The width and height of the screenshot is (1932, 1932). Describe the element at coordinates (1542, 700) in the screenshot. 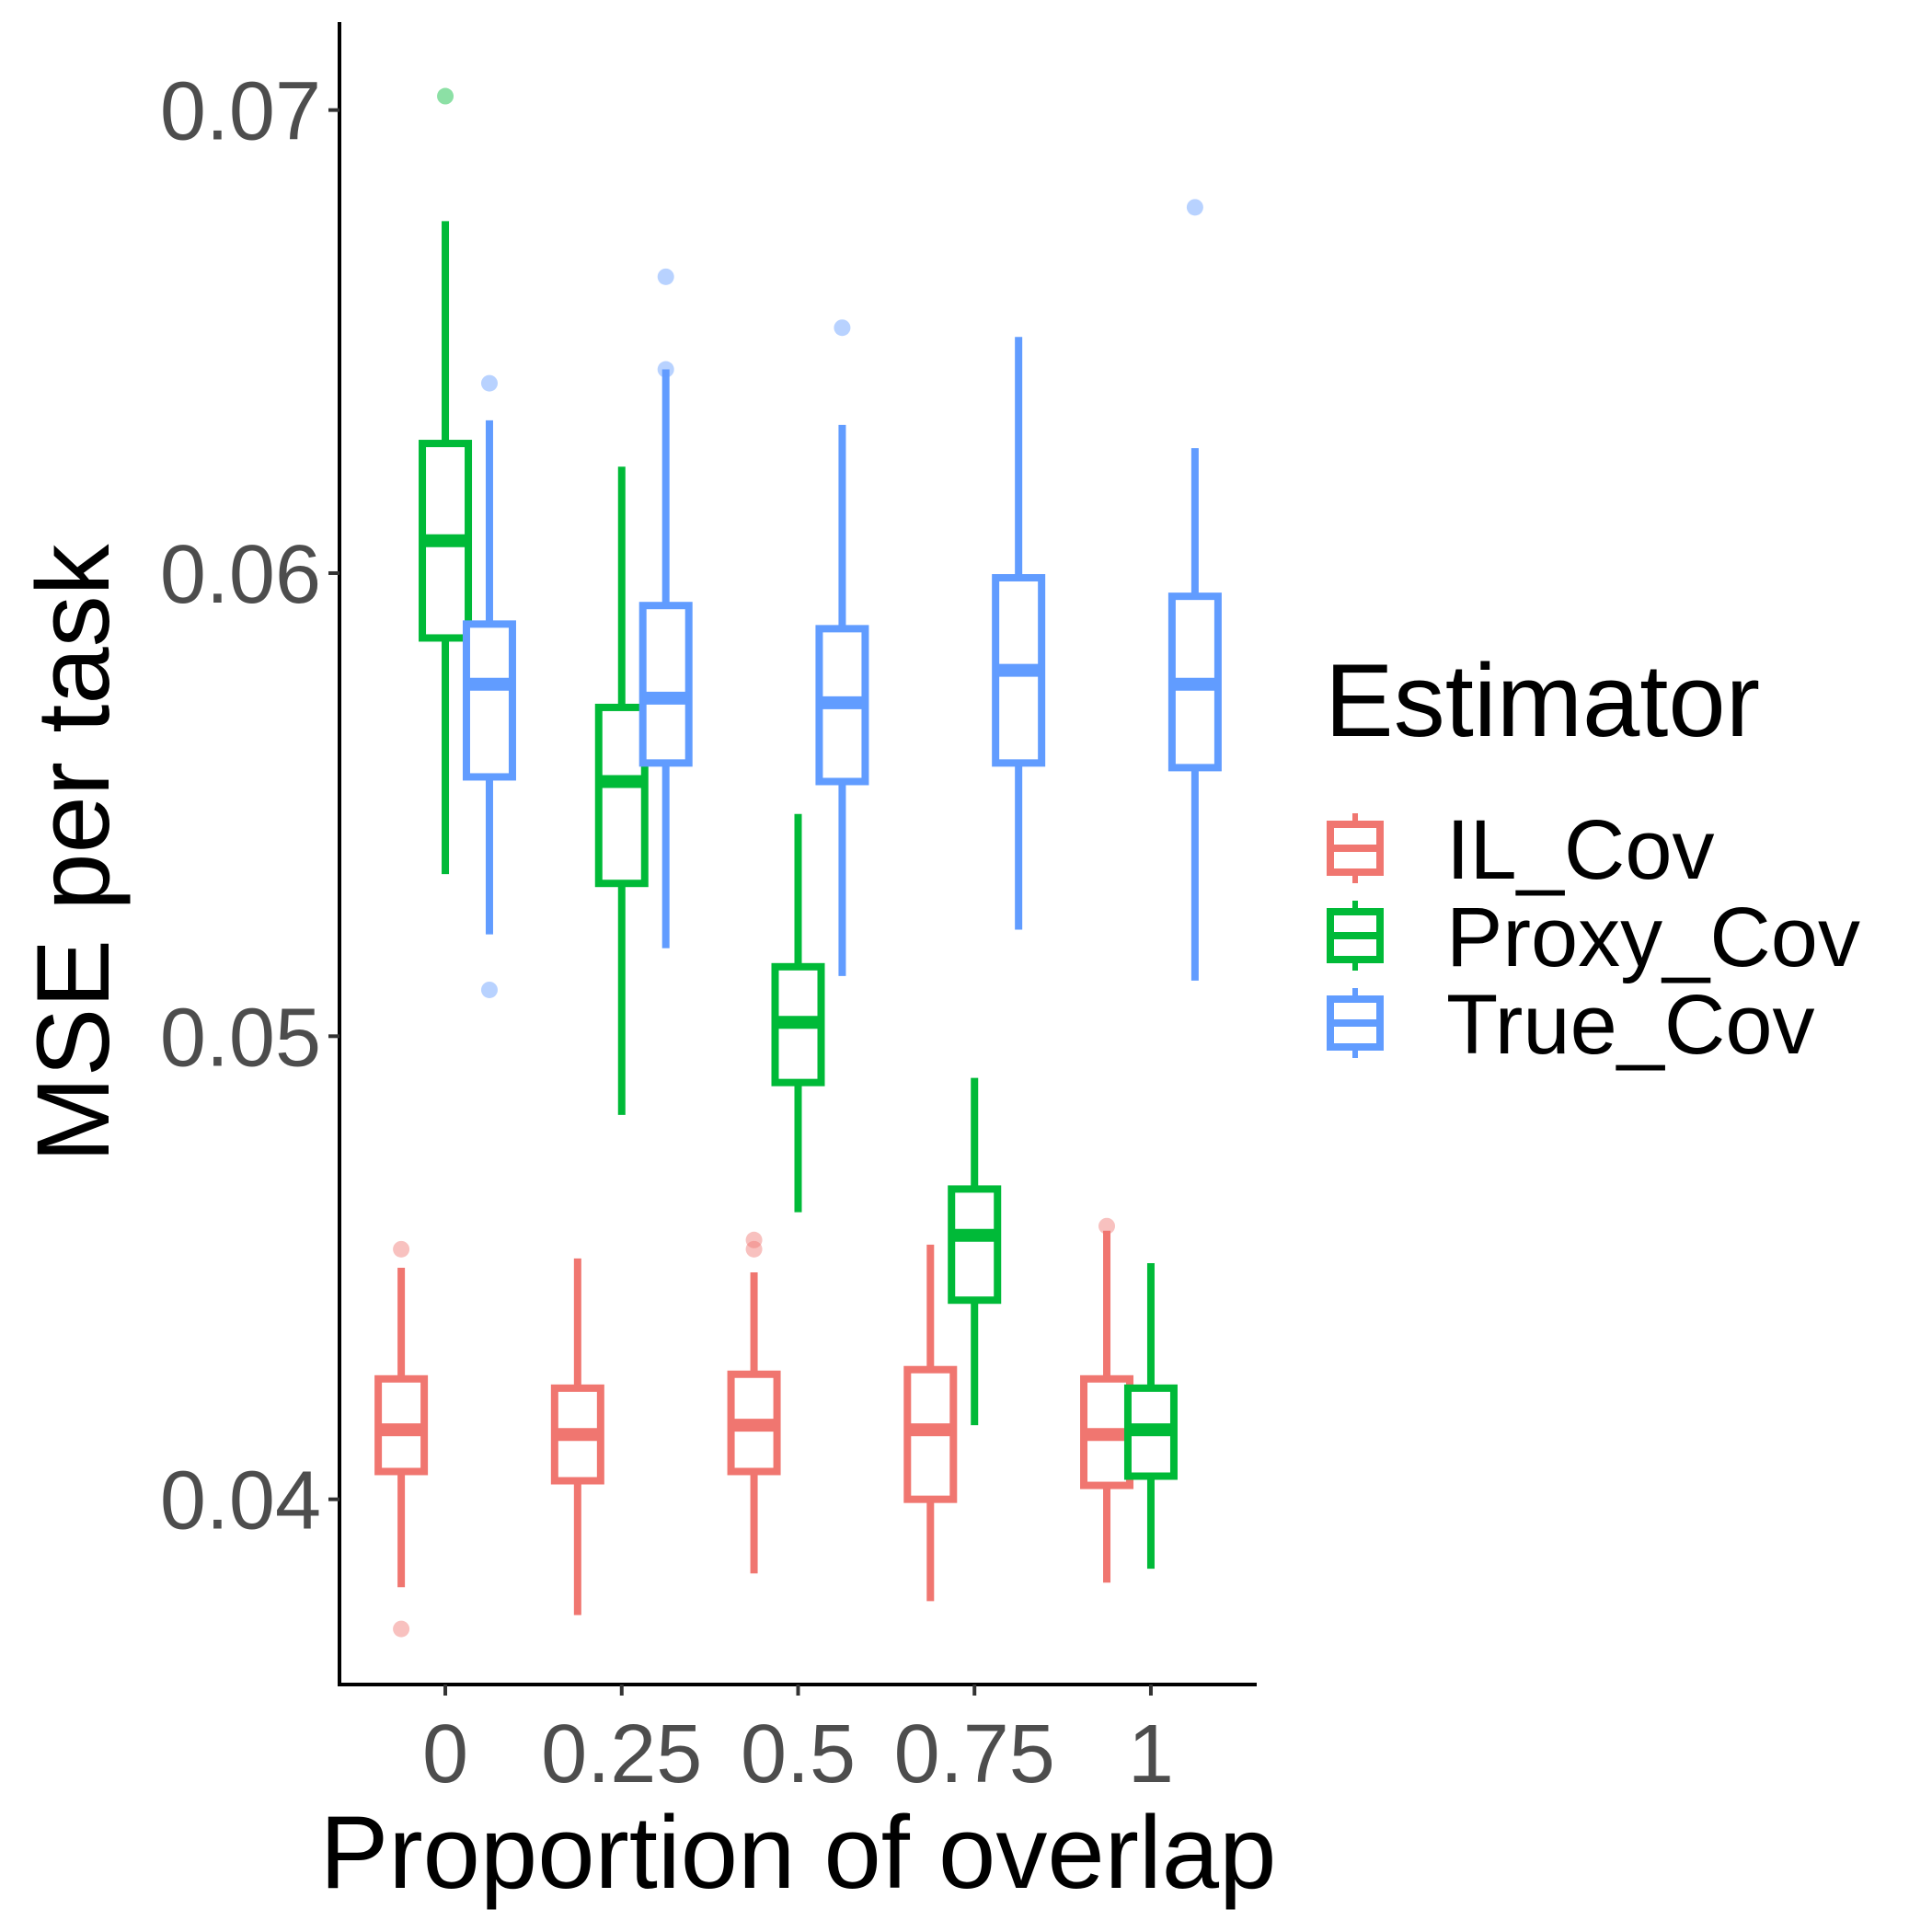

I see `legend-title: Estimator` at that location.